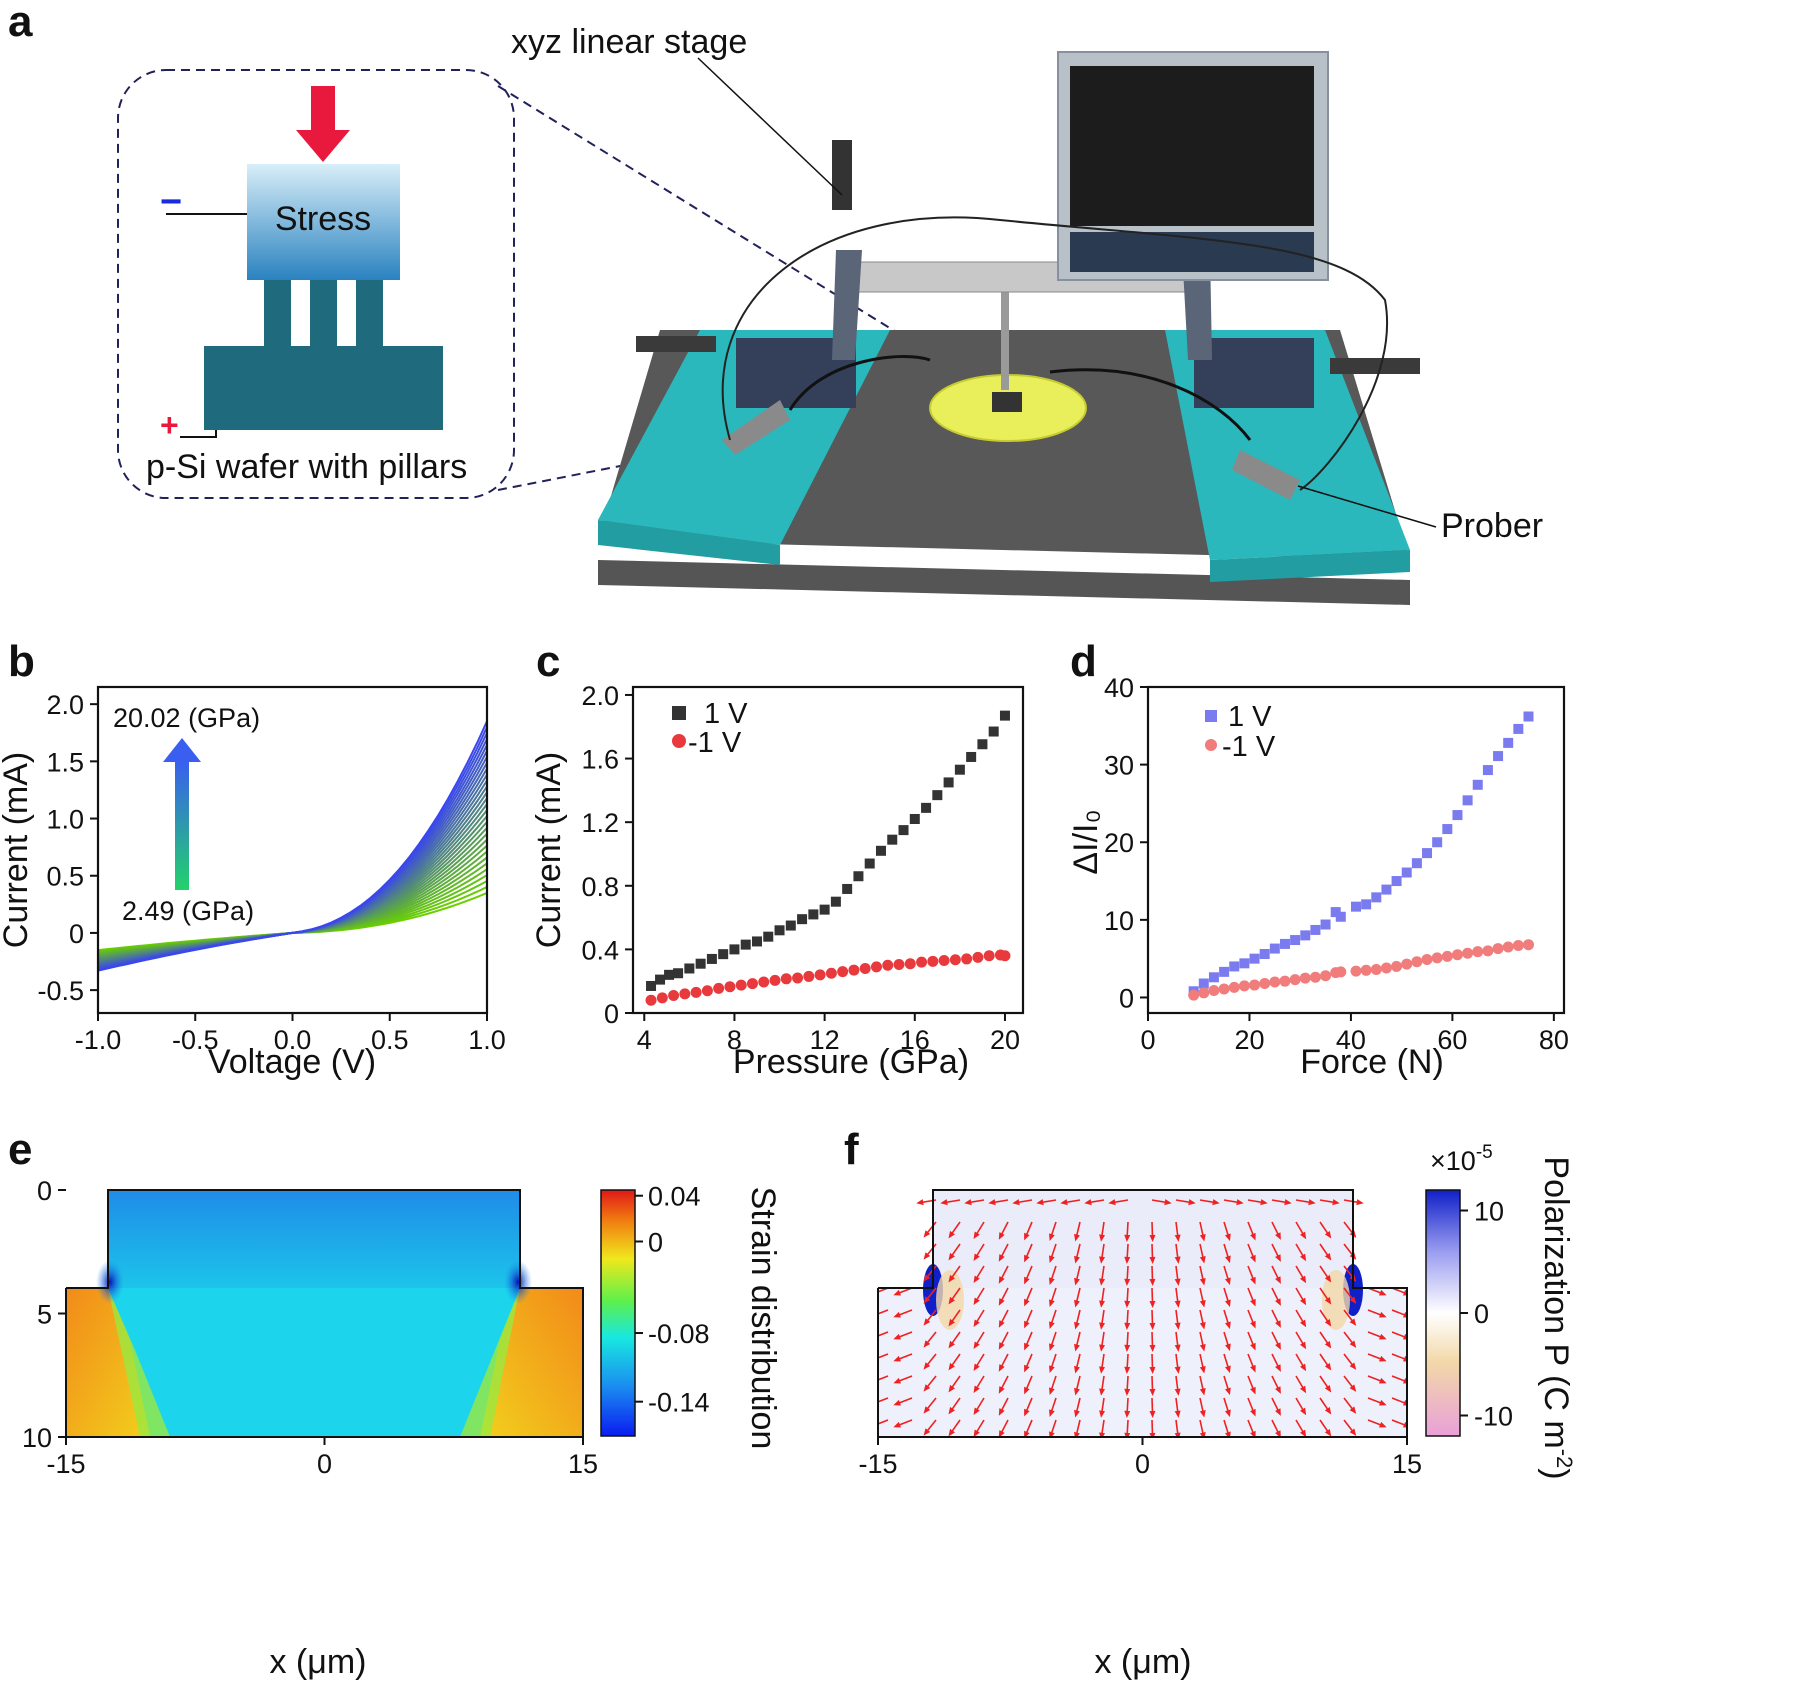 The width and height of the screenshot is (1795, 1689). Describe the element at coordinates (1351, 1040) in the screenshot. I see `chart-d-xtick-label: 40` at that location.